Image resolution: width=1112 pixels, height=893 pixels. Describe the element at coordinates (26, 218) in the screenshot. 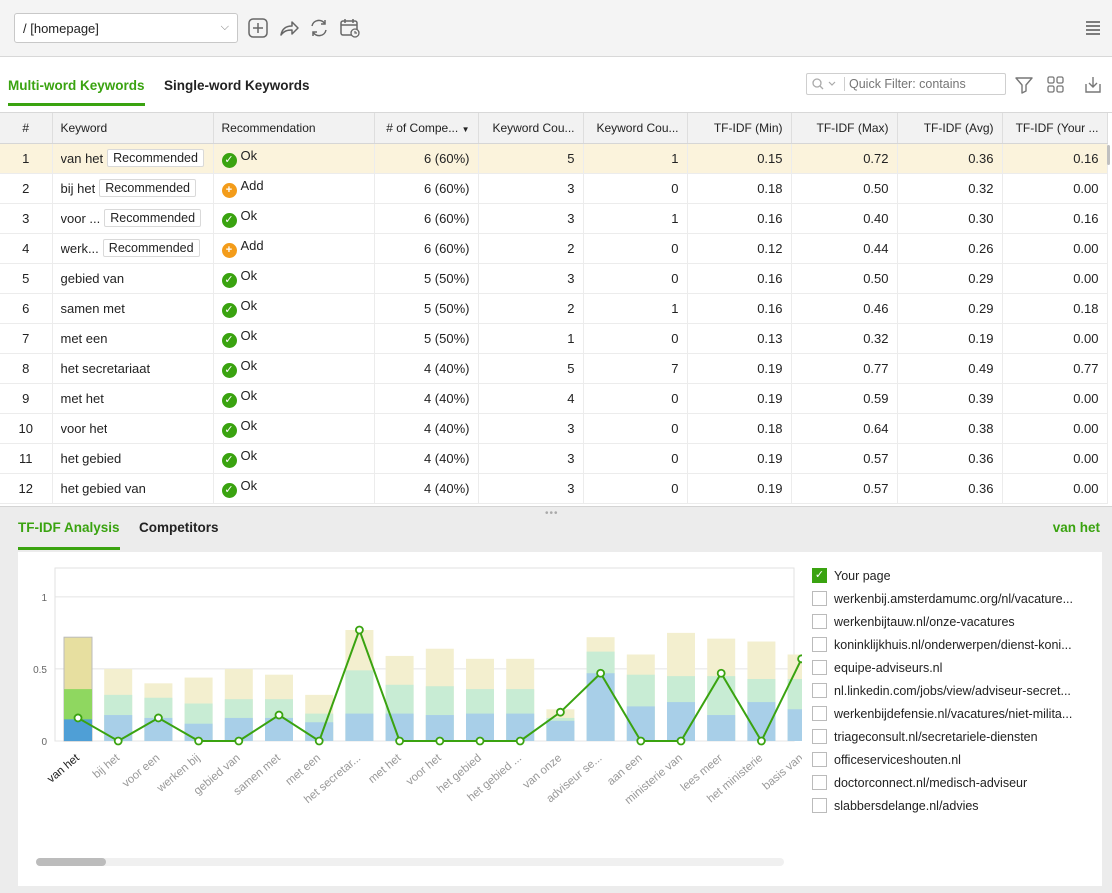

I see `row-index: 3` at that location.